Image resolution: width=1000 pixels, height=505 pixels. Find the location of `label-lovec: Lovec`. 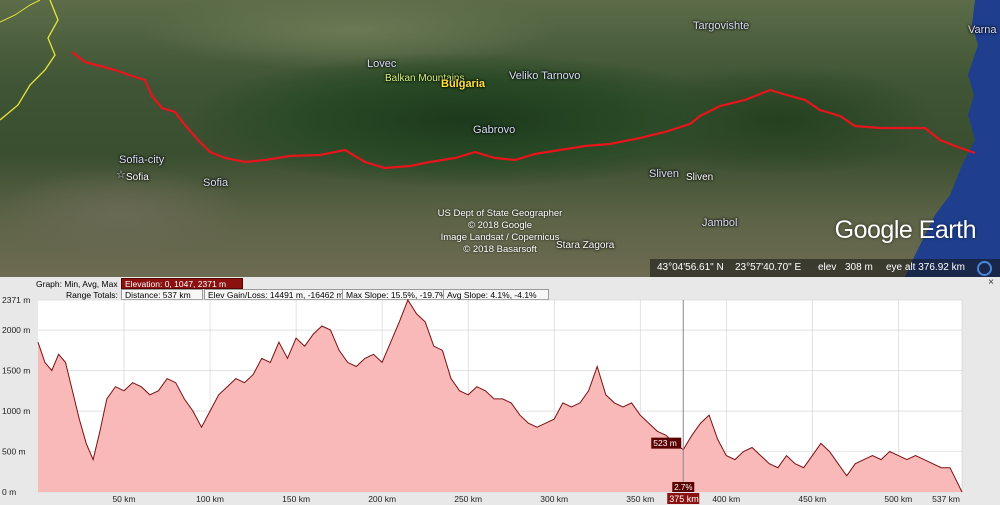

label-lovec: Lovec is located at coordinates (382, 64).